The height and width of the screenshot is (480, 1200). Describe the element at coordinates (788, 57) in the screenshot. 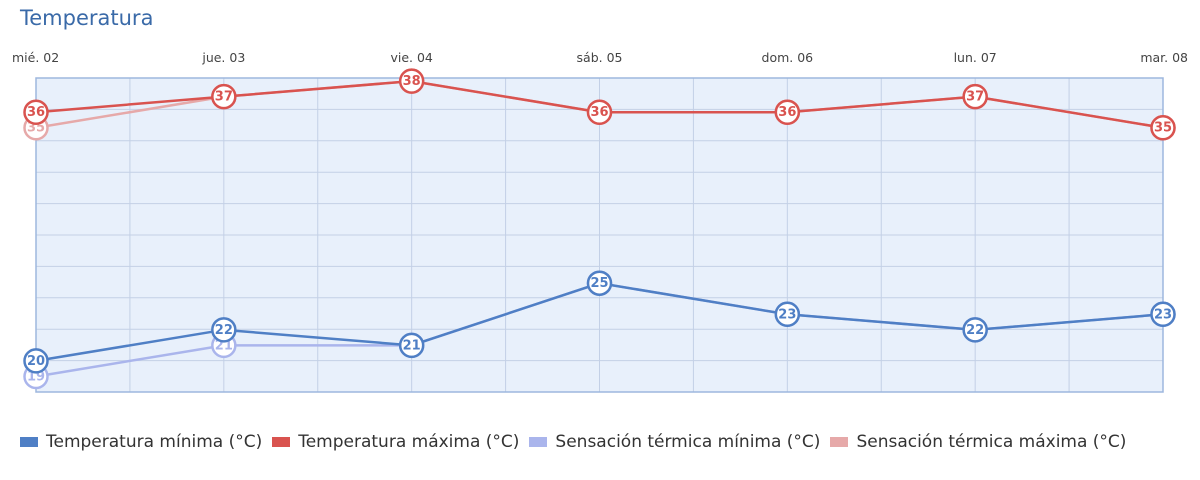

I see `x-tick-label: dom. 06` at that location.